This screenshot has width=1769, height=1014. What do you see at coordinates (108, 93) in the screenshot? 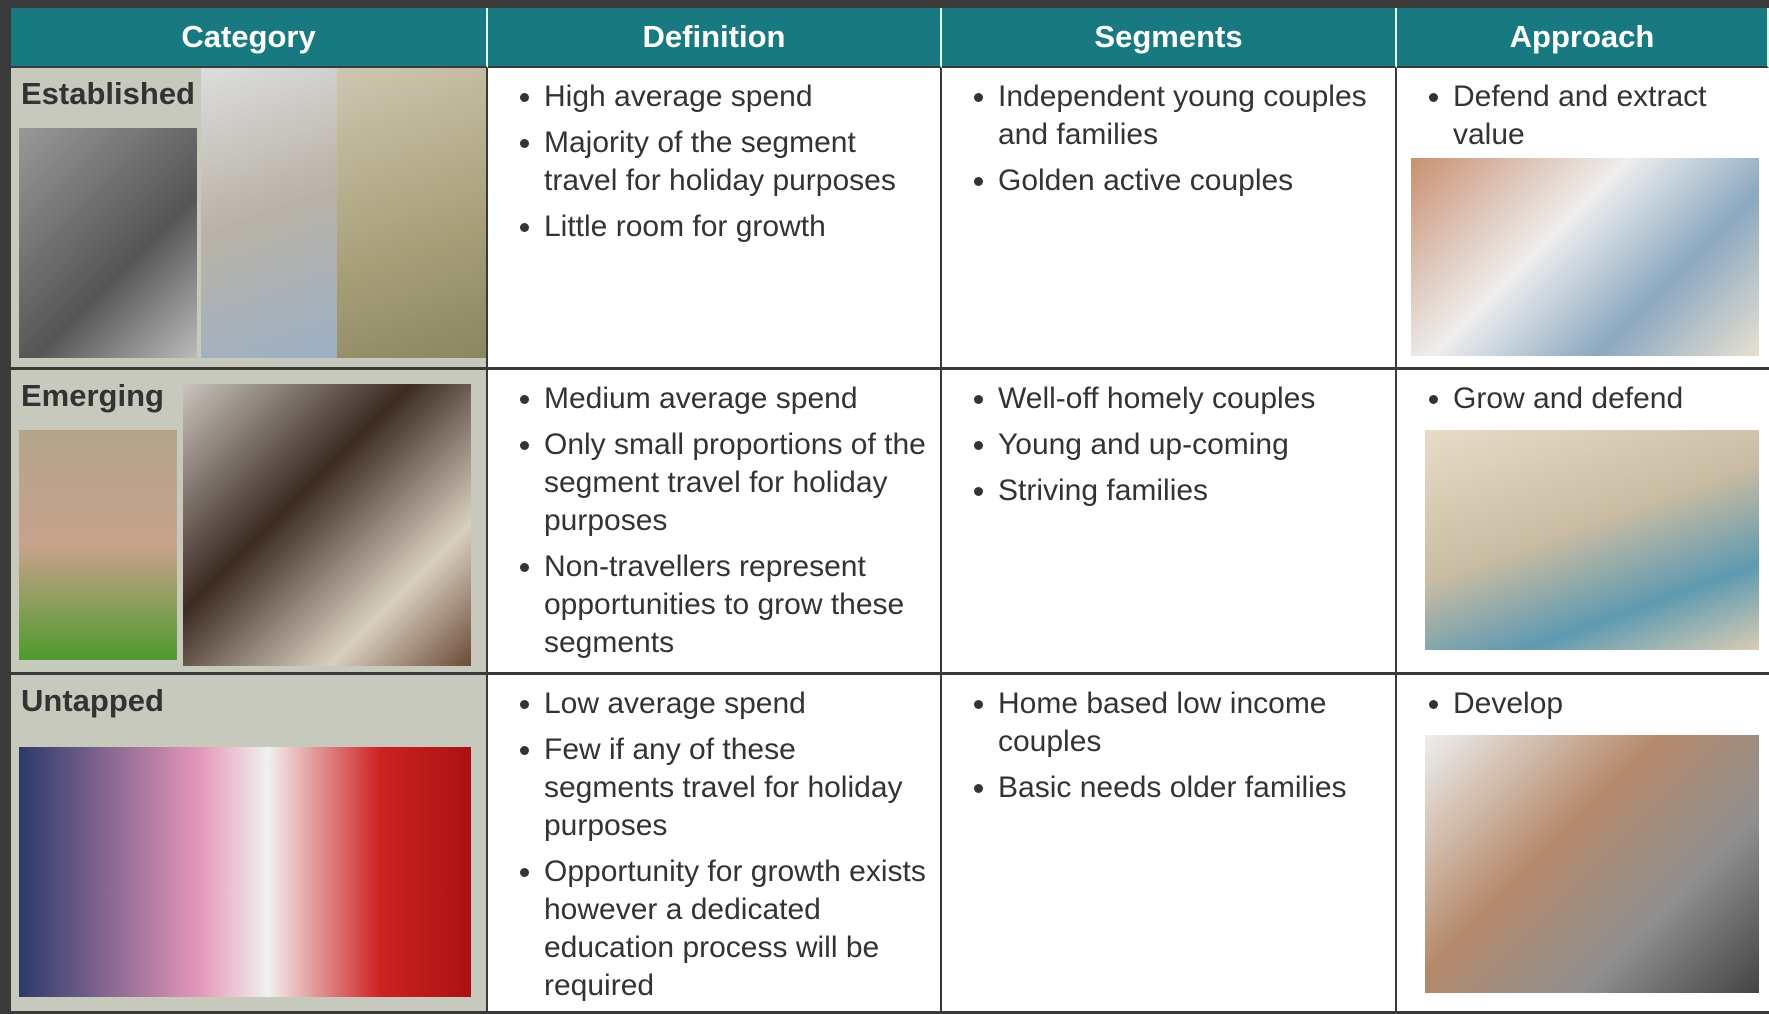
I see `category-label: Established` at bounding box center [108, 93].